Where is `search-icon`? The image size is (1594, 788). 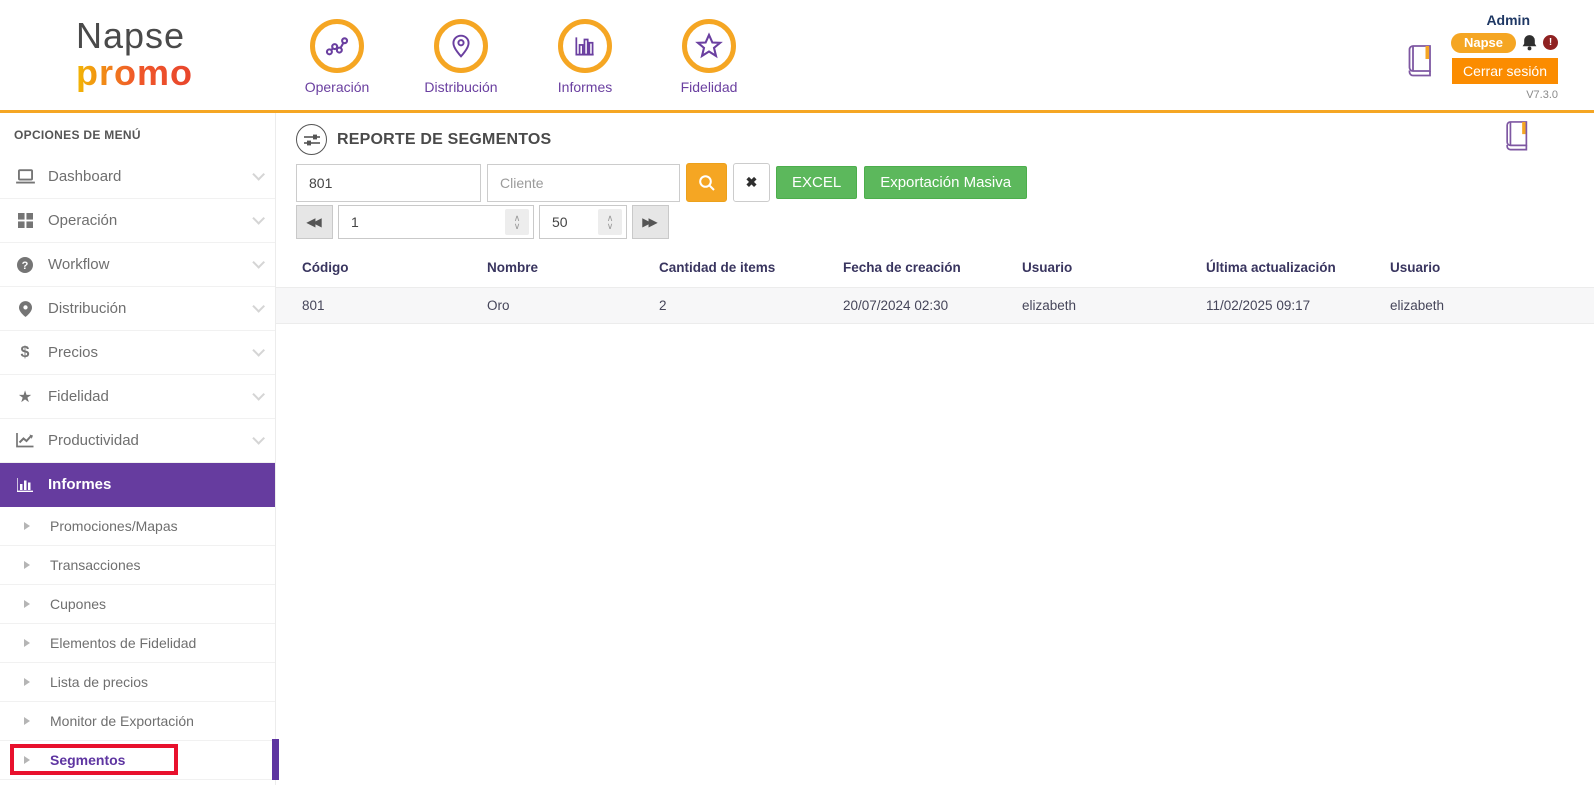
search-icon is located at coordinates (707, 183).